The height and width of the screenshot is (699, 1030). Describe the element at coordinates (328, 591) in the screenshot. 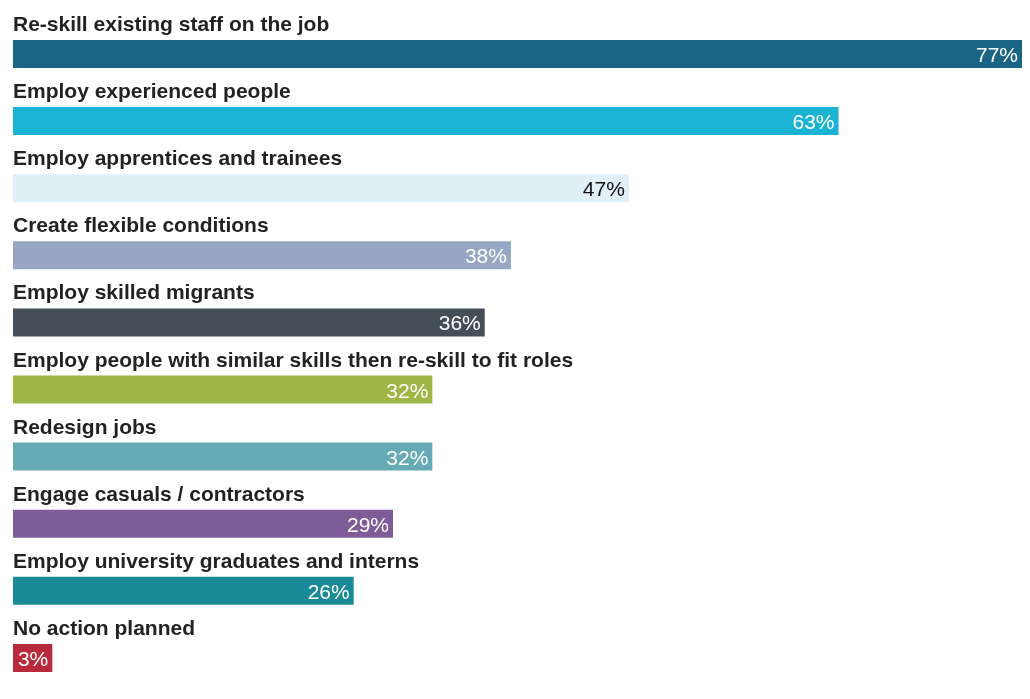

I see `data-label: 26%` at that location.